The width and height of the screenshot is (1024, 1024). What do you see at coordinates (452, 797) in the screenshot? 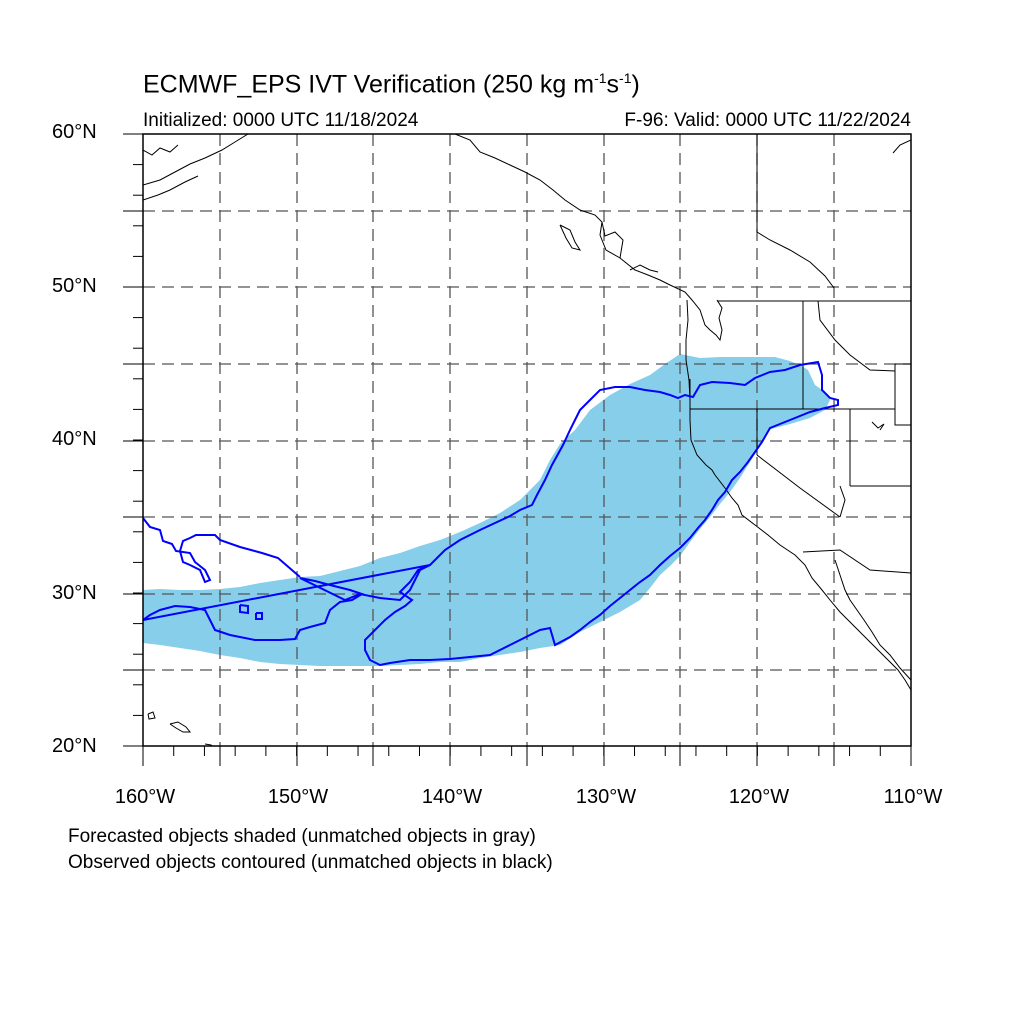
I see `lon-label-140w: 140°W` at bounding box center [452, 797].